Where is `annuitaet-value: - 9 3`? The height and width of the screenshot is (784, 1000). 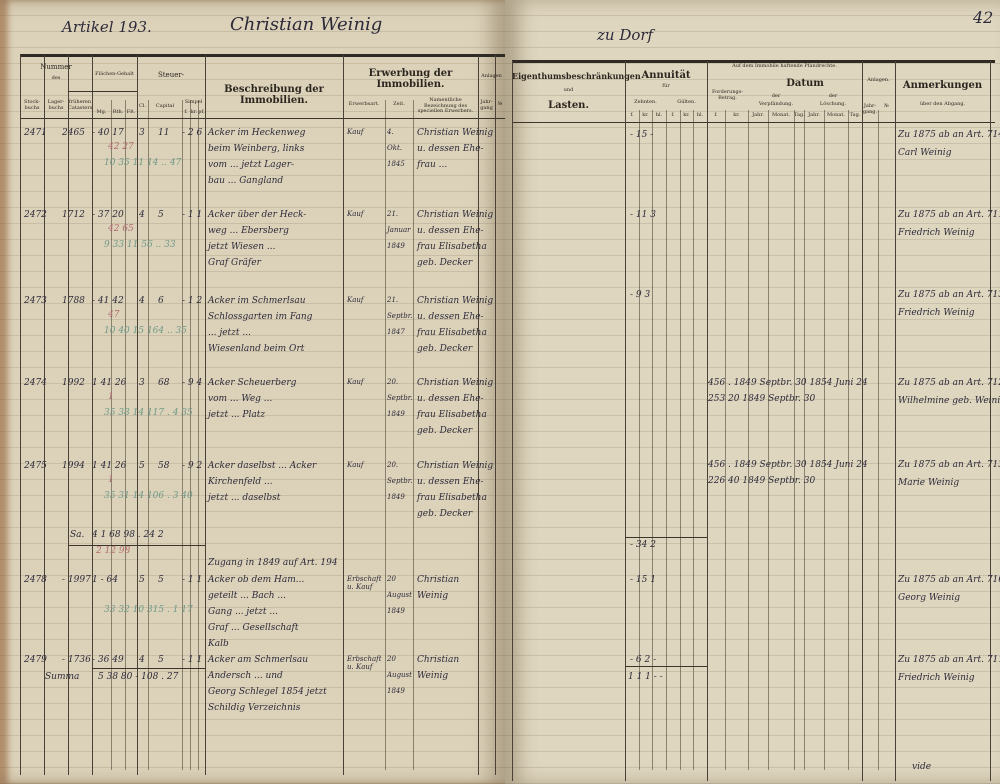 annuitaet-value: - 9 3 is located at coordinates (640, 295).